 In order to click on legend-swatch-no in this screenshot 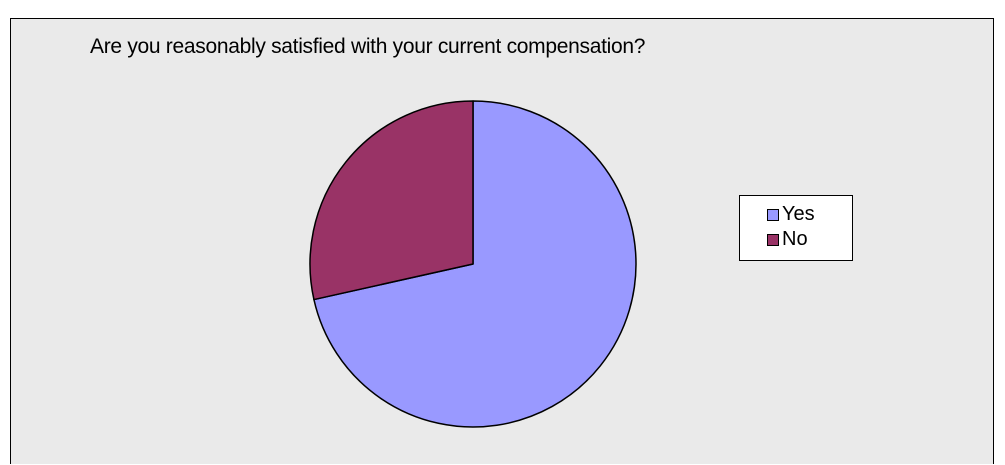, I will do `click(773, 239)`.